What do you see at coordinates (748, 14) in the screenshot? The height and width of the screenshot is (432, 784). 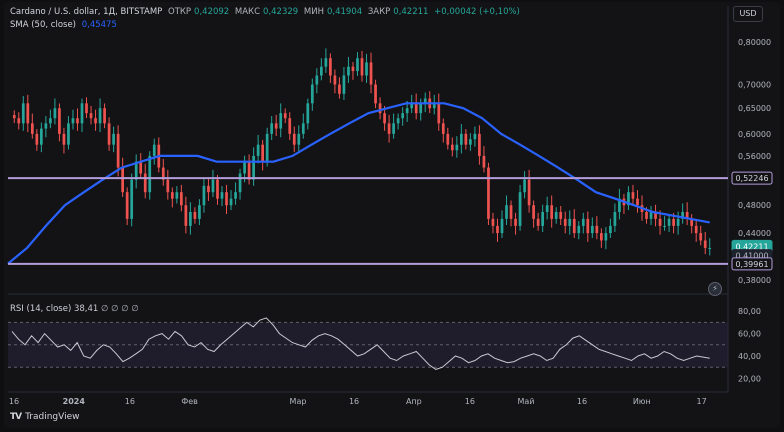 I see `currency-button: USD` at bounding box center [748, 14].